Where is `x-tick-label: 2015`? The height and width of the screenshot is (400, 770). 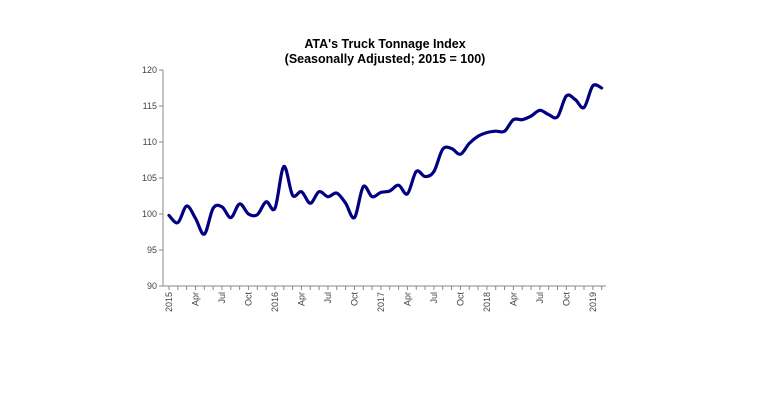
x-tick-label: 2015 is located at coordinates (169, 302).